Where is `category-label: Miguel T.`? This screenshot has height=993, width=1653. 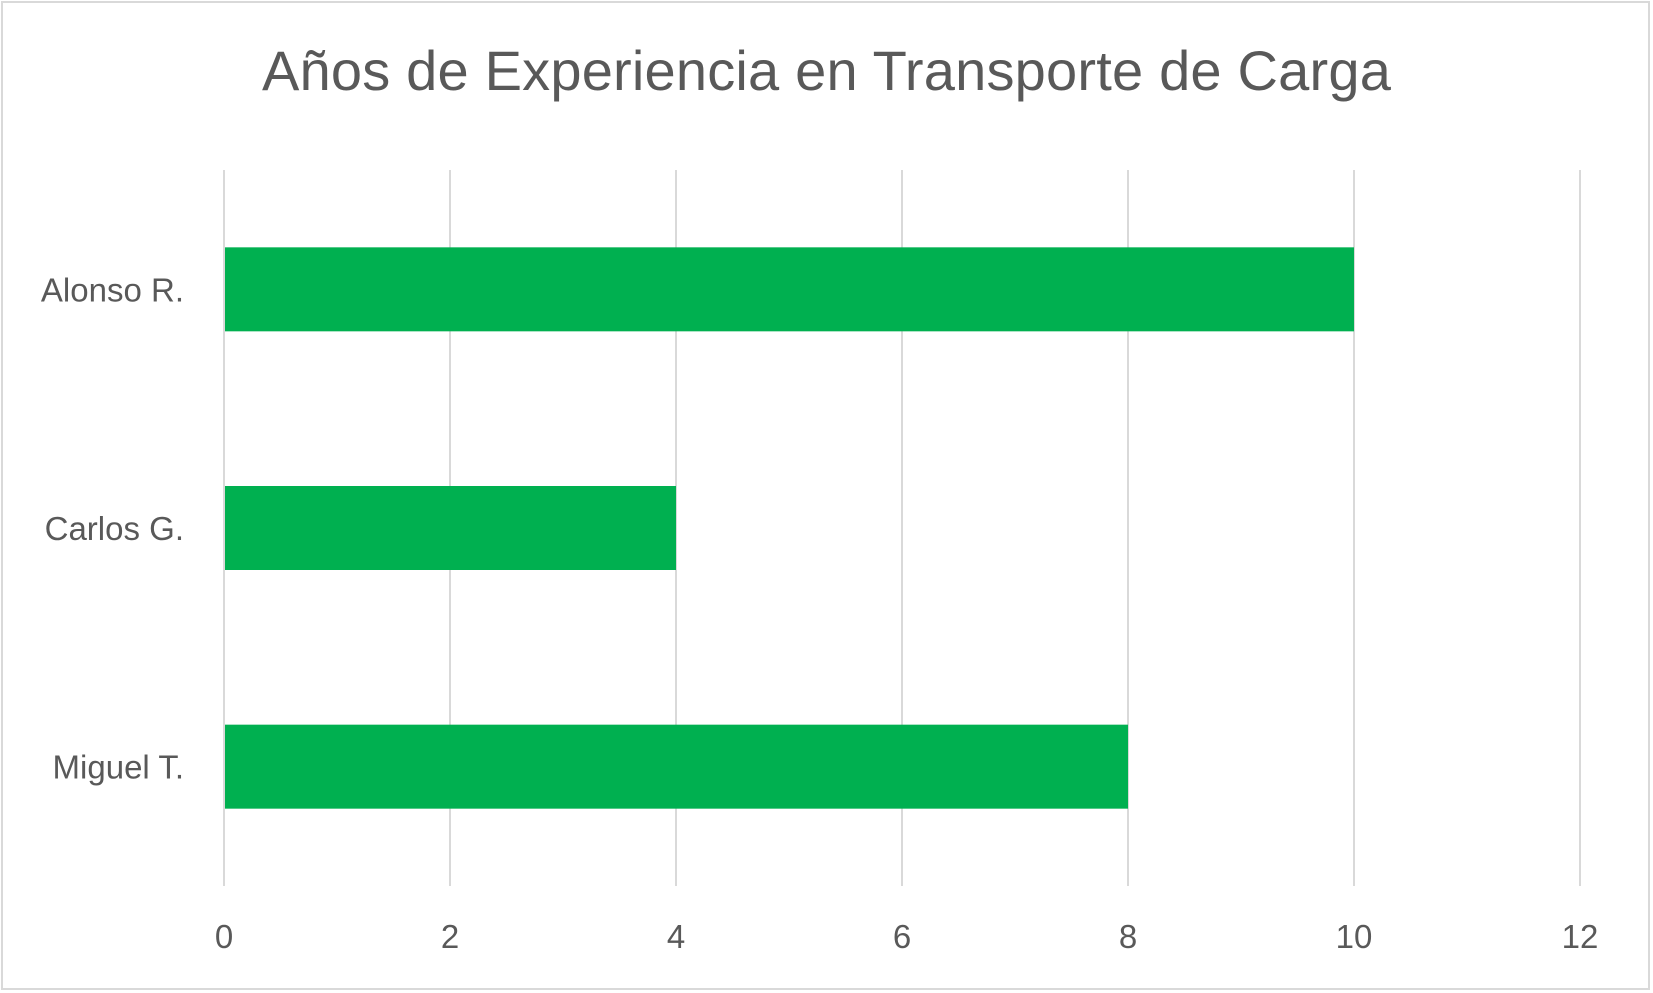 category-label: Miguel T. is located at coordinates (118, 767).